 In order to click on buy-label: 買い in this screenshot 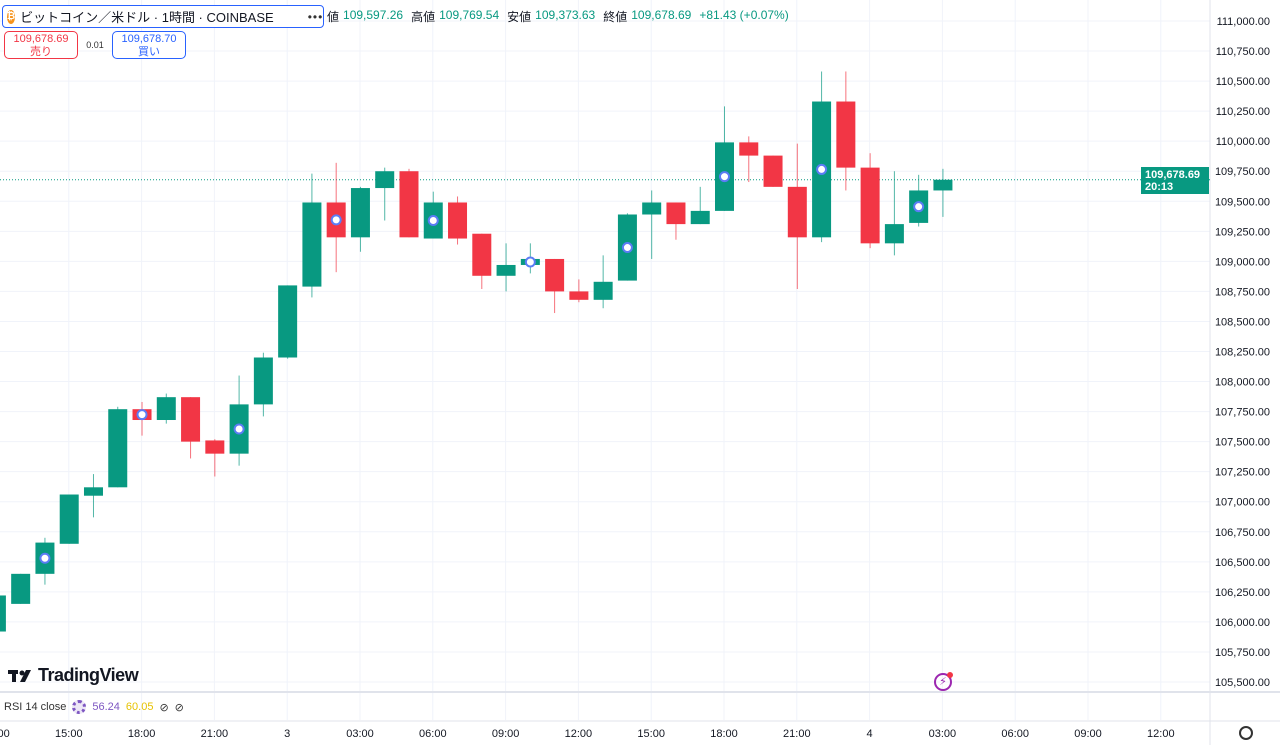, I will do `click(149, 52)`.